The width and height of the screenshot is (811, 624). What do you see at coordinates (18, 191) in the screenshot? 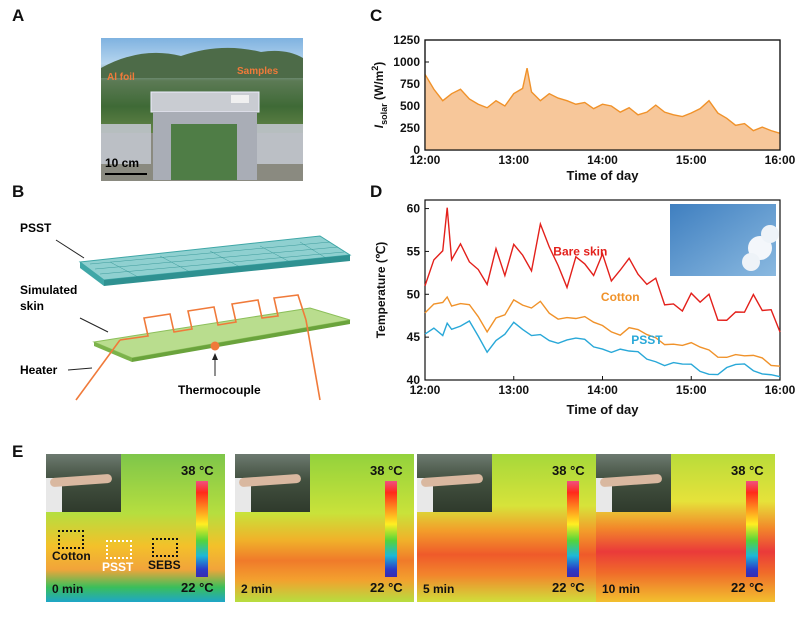
I see `panel-label-b: B` at bounding box center [18, 191].